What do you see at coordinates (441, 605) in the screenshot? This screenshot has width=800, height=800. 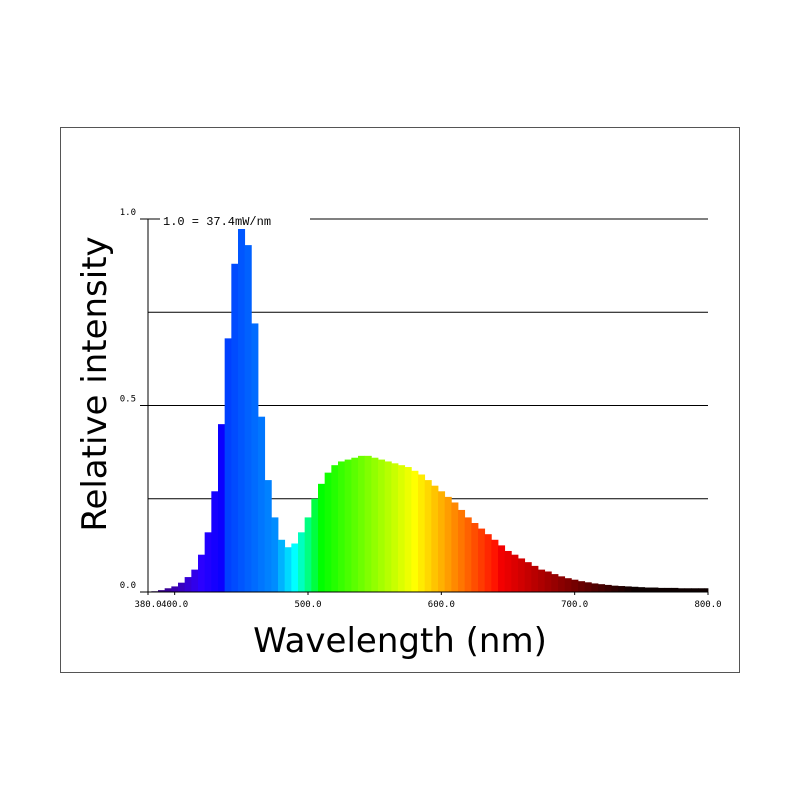 I see `x-tick-label: 600.0` at bounding box center [441, 605].